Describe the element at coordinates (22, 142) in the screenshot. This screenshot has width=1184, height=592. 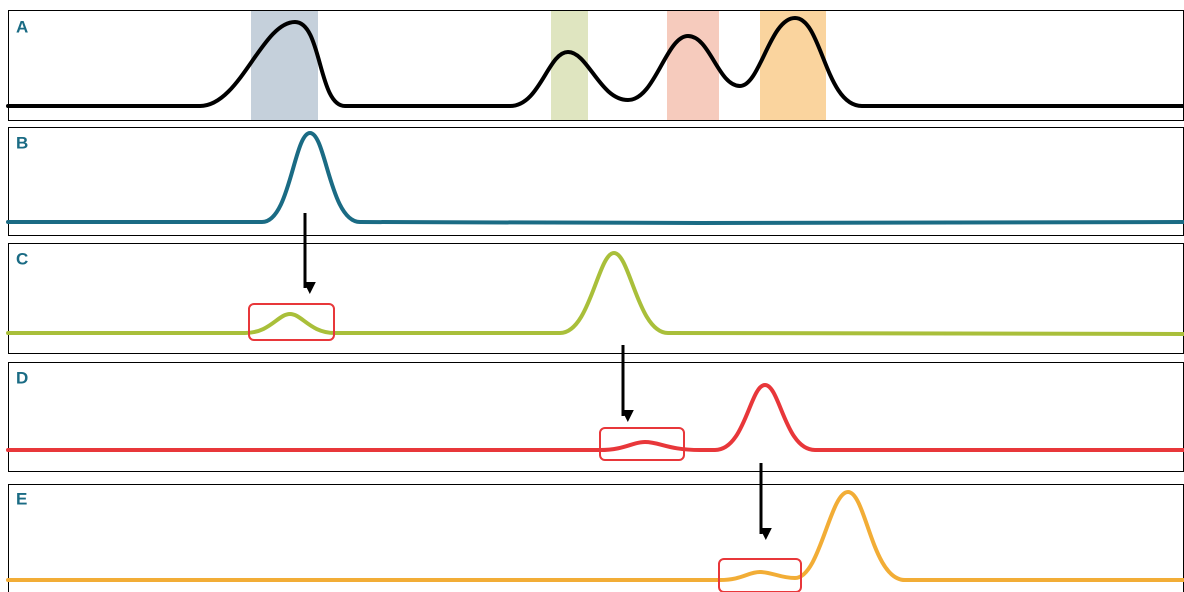
I see `panel-label: B` at that location.